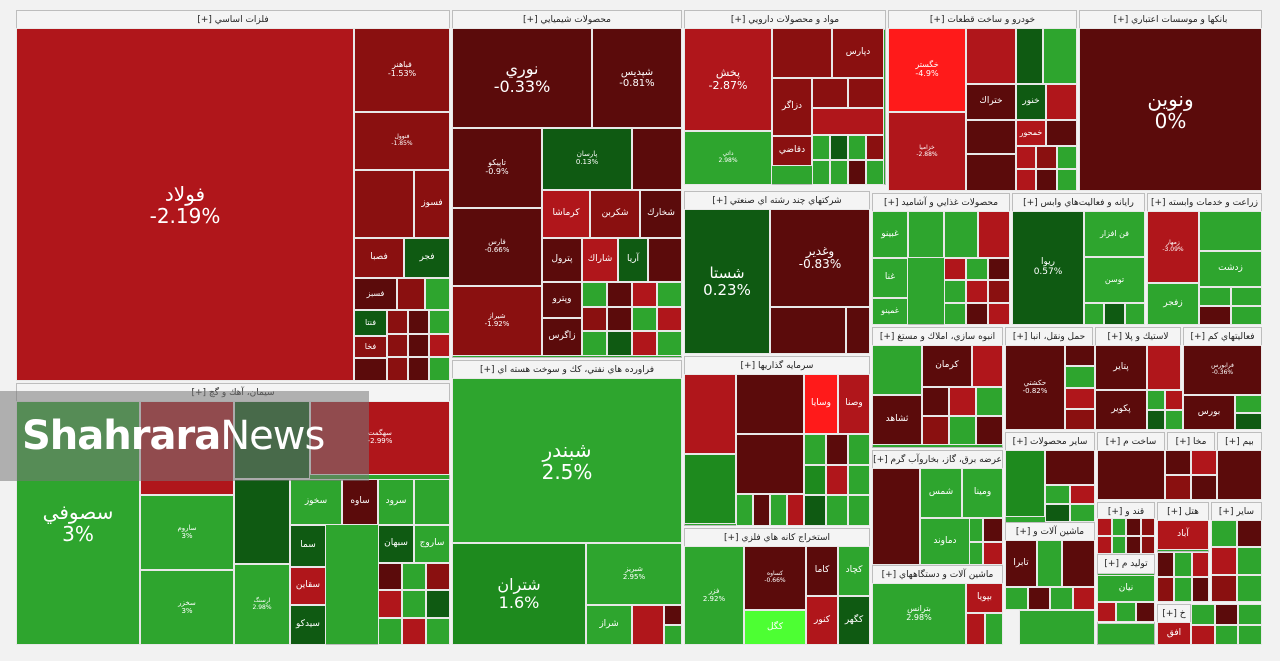 The image size is (1280, 661). Describe the element at coordinates (1114, 234) in the screenshot. I see `stock-tile: فن افزار` at that location.